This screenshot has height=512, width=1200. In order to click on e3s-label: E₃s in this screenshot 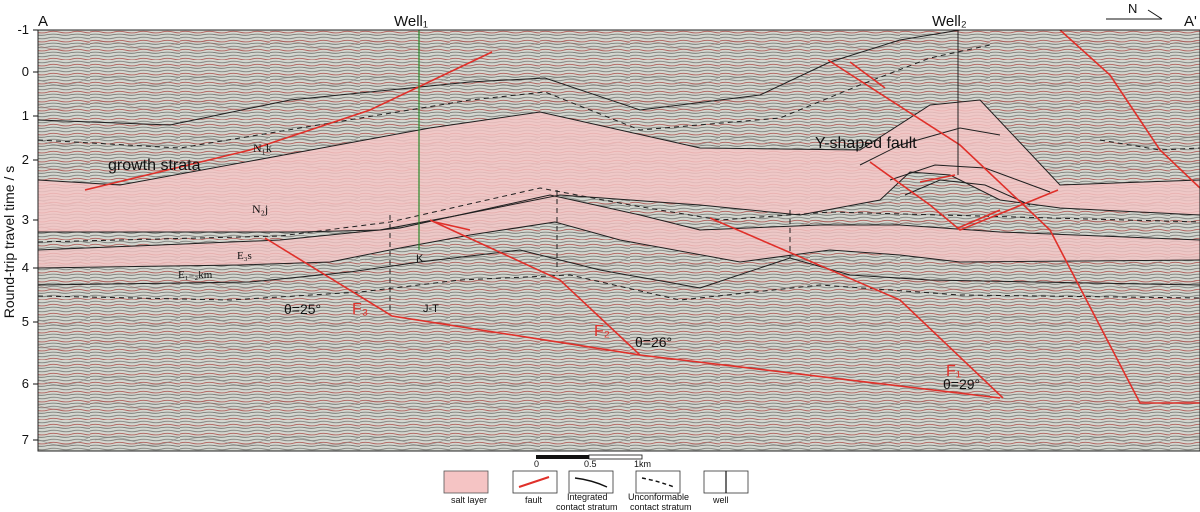, I will do `click(244, 256)`.